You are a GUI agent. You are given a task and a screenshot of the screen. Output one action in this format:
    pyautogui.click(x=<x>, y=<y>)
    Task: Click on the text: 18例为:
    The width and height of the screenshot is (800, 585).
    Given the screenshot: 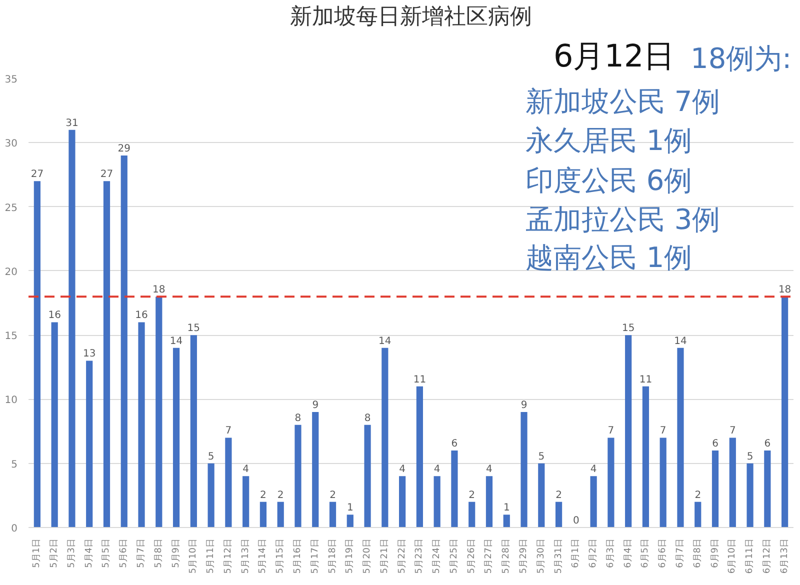 What is the action you would take?
    pyautogui.click(x=741, y=58)
    